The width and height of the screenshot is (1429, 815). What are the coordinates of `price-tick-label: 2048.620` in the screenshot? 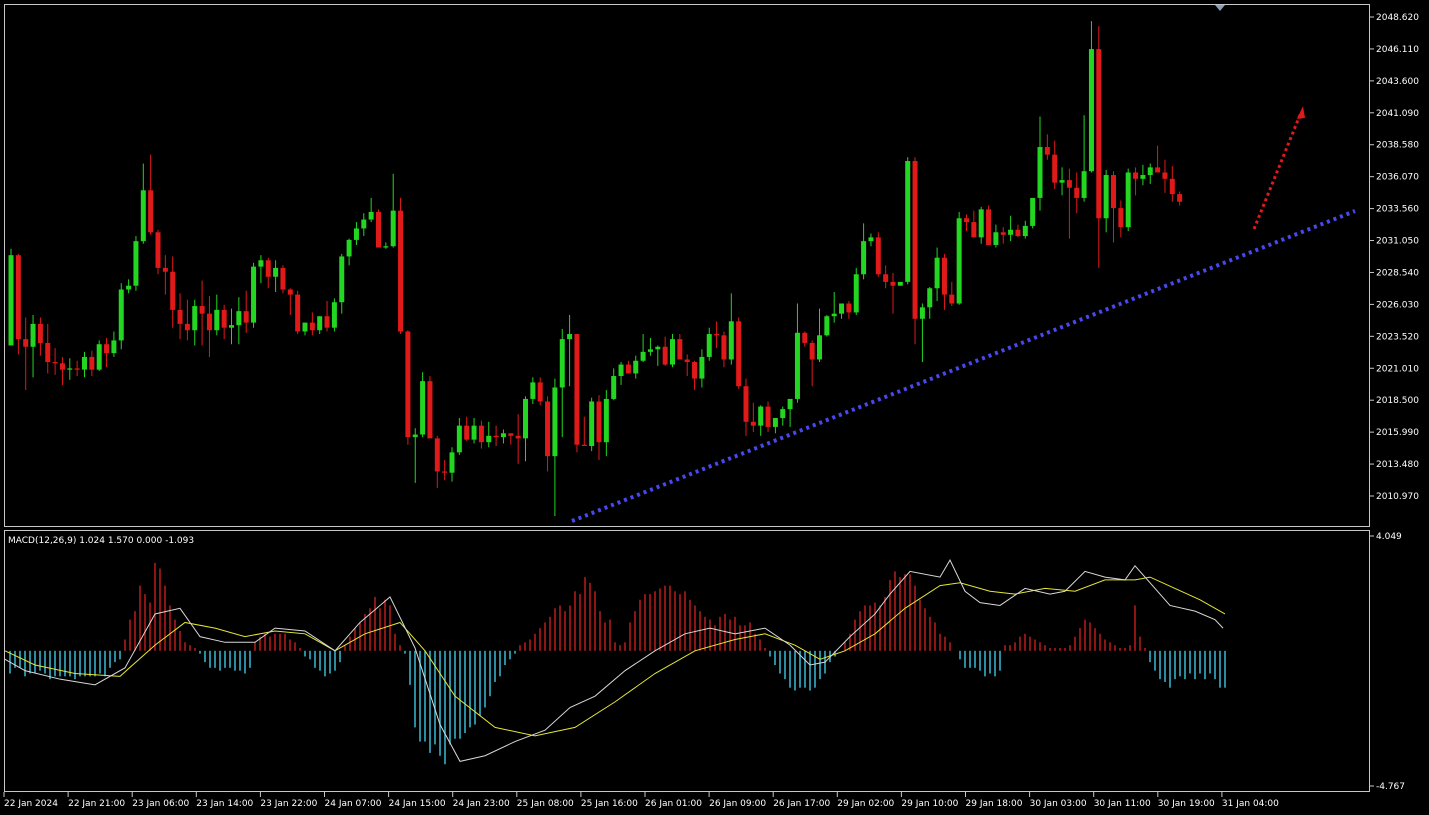 It's located at (1397, 18).